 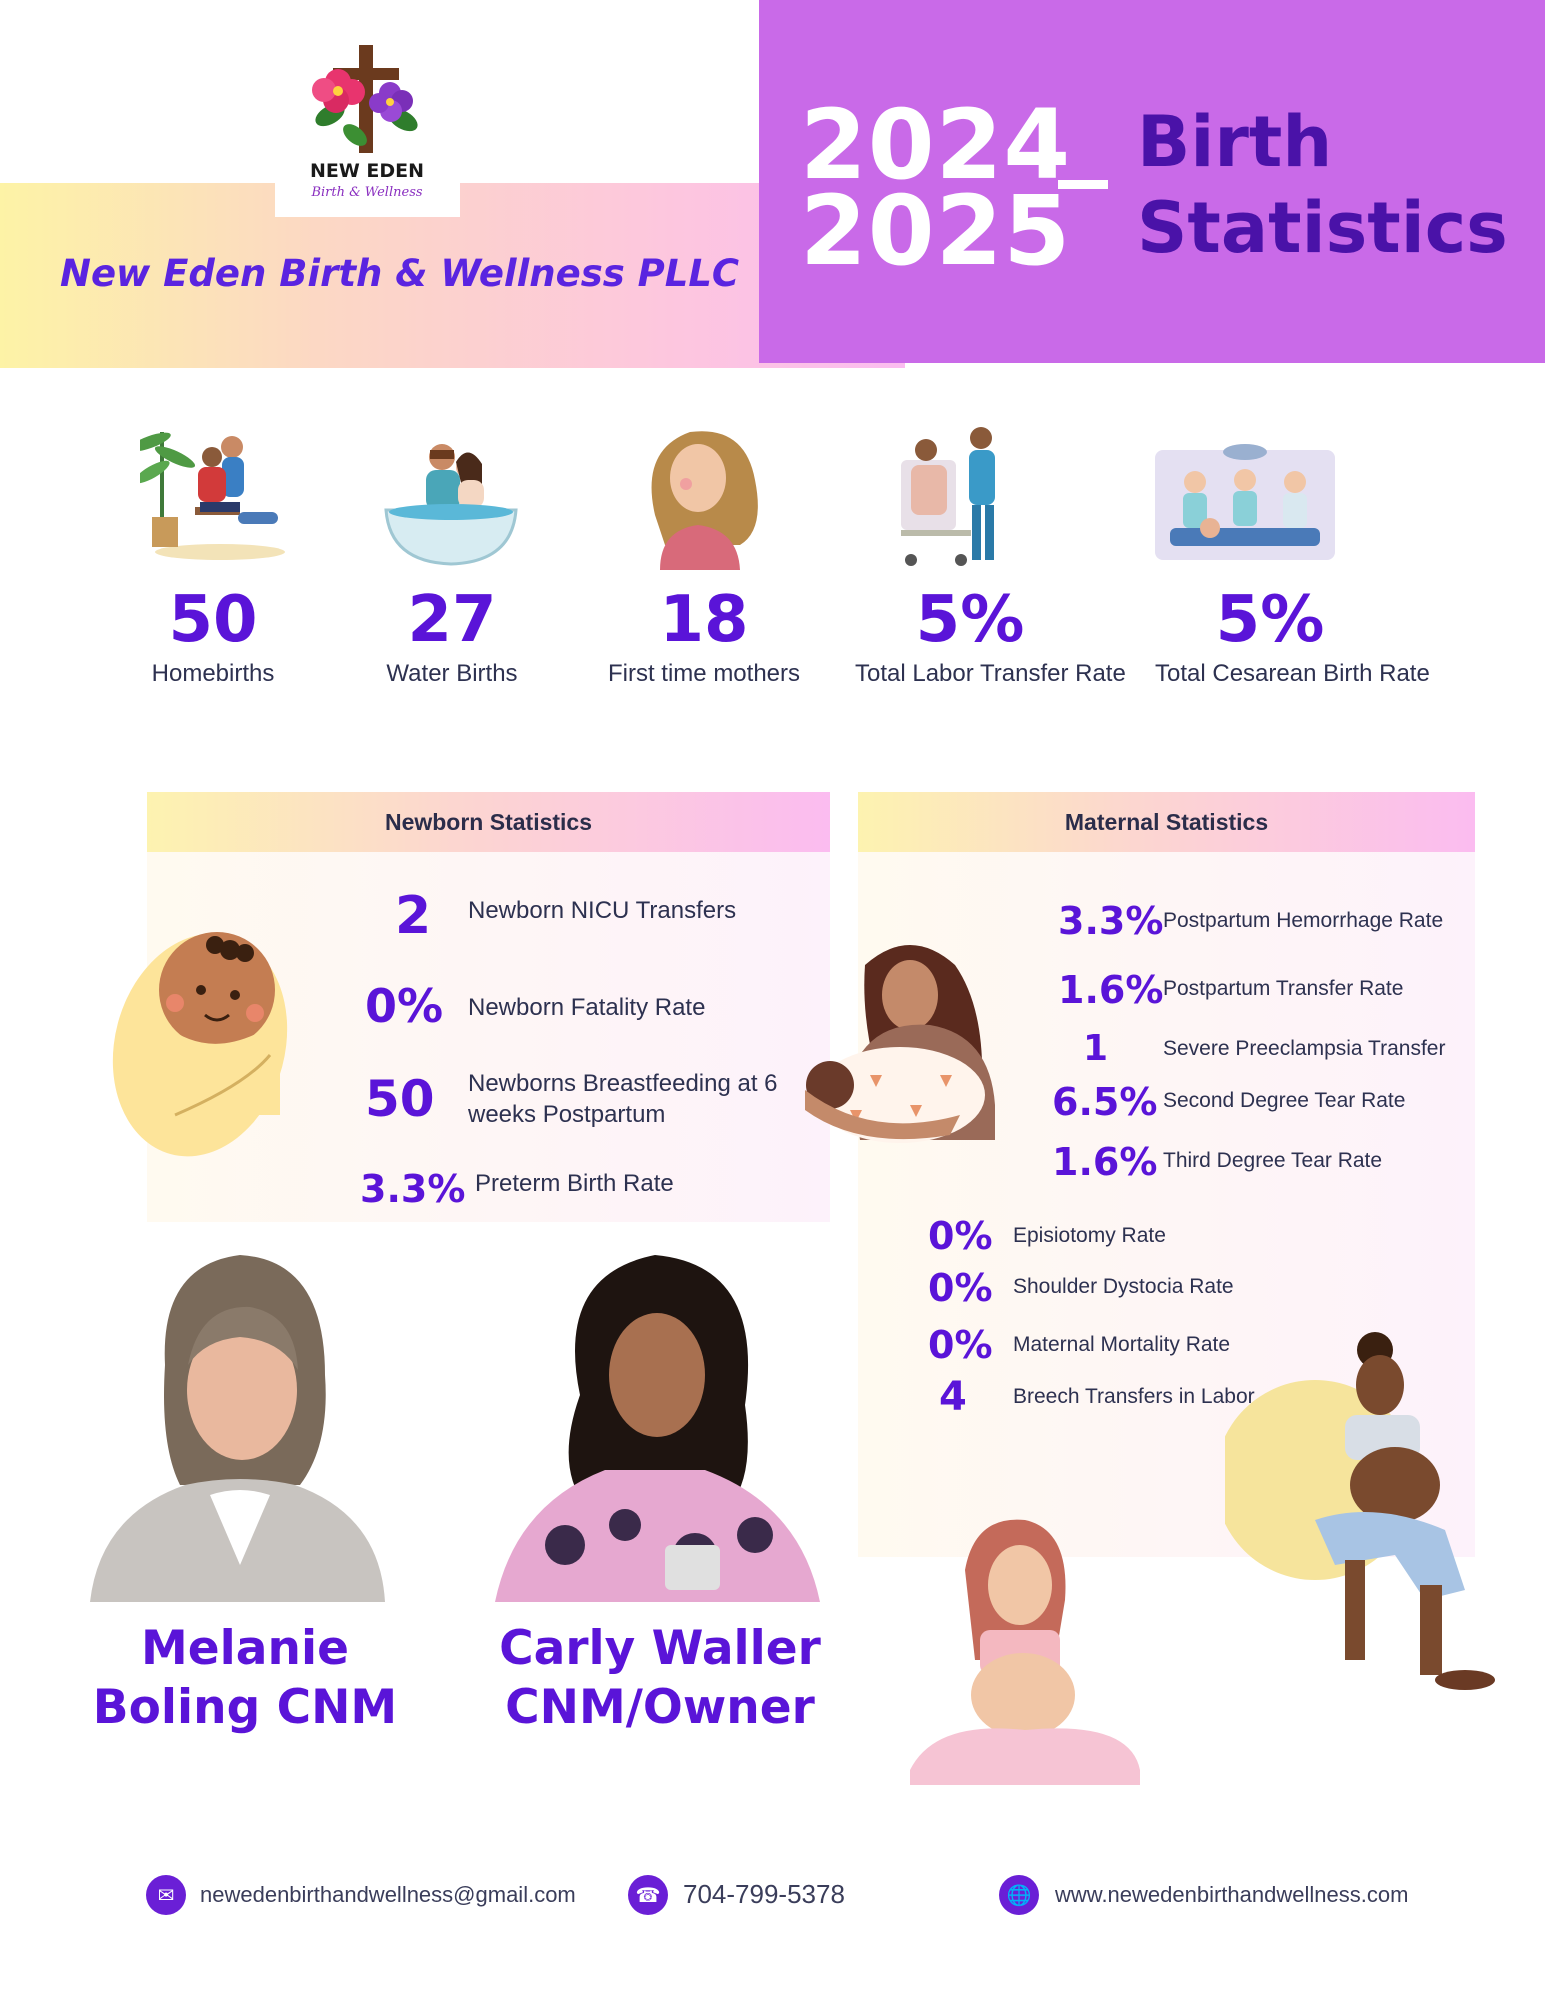 I want to click on person-name-line: Boling CNM, so click(x=245, y=1707).